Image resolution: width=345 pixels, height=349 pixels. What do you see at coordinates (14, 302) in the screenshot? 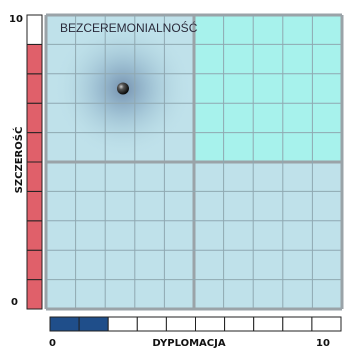
I see `y-tick-min: 0` at bounding box center [14, 302].